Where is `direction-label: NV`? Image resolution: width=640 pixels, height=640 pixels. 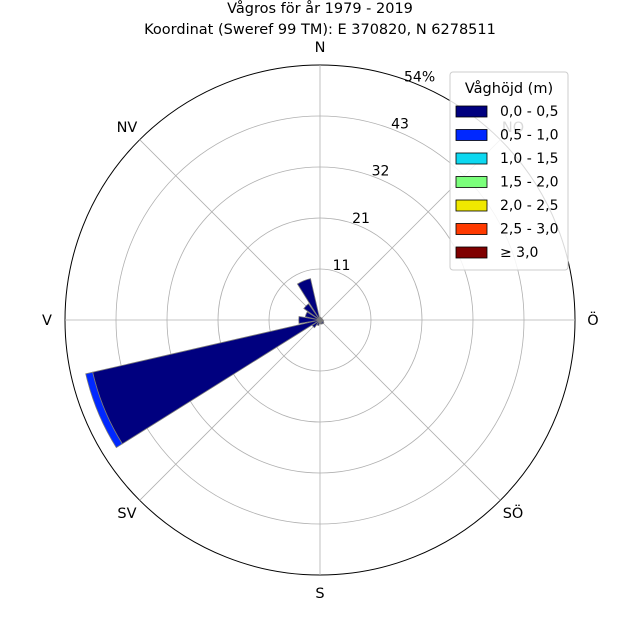
direction-label: NV is located at coordinates (127, 128).